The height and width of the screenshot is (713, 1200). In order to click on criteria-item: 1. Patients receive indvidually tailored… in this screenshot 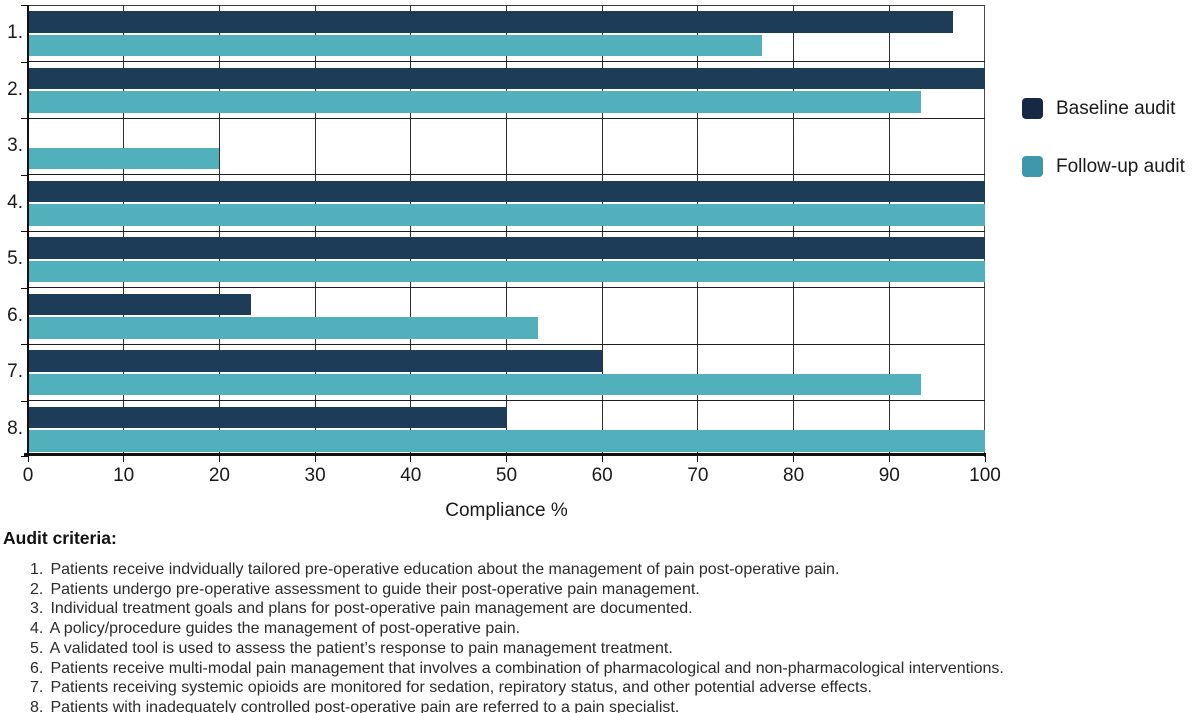, I will do `click(434, 569)`.